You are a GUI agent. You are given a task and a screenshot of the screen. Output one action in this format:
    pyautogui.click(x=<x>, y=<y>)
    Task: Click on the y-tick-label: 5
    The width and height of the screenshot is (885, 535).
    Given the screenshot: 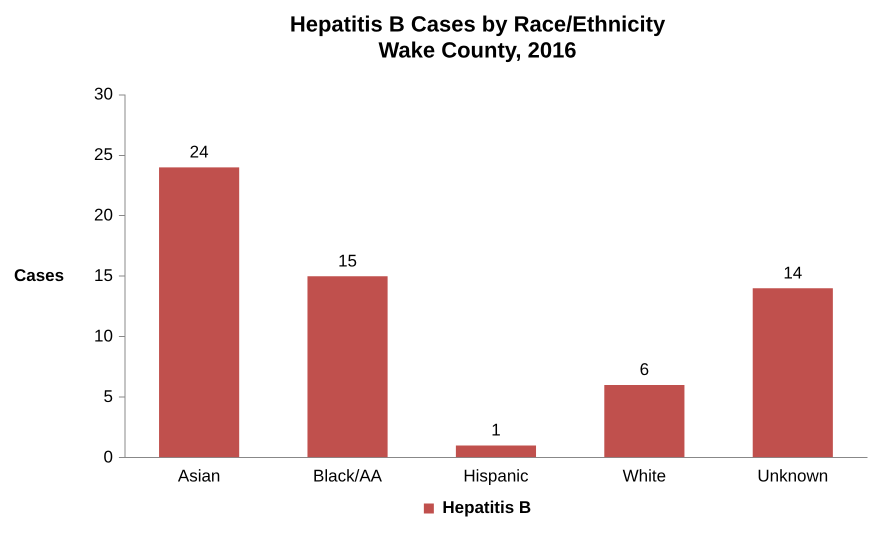 What is the action you would take?
    pyautogui.click(x=108, y=396)
    